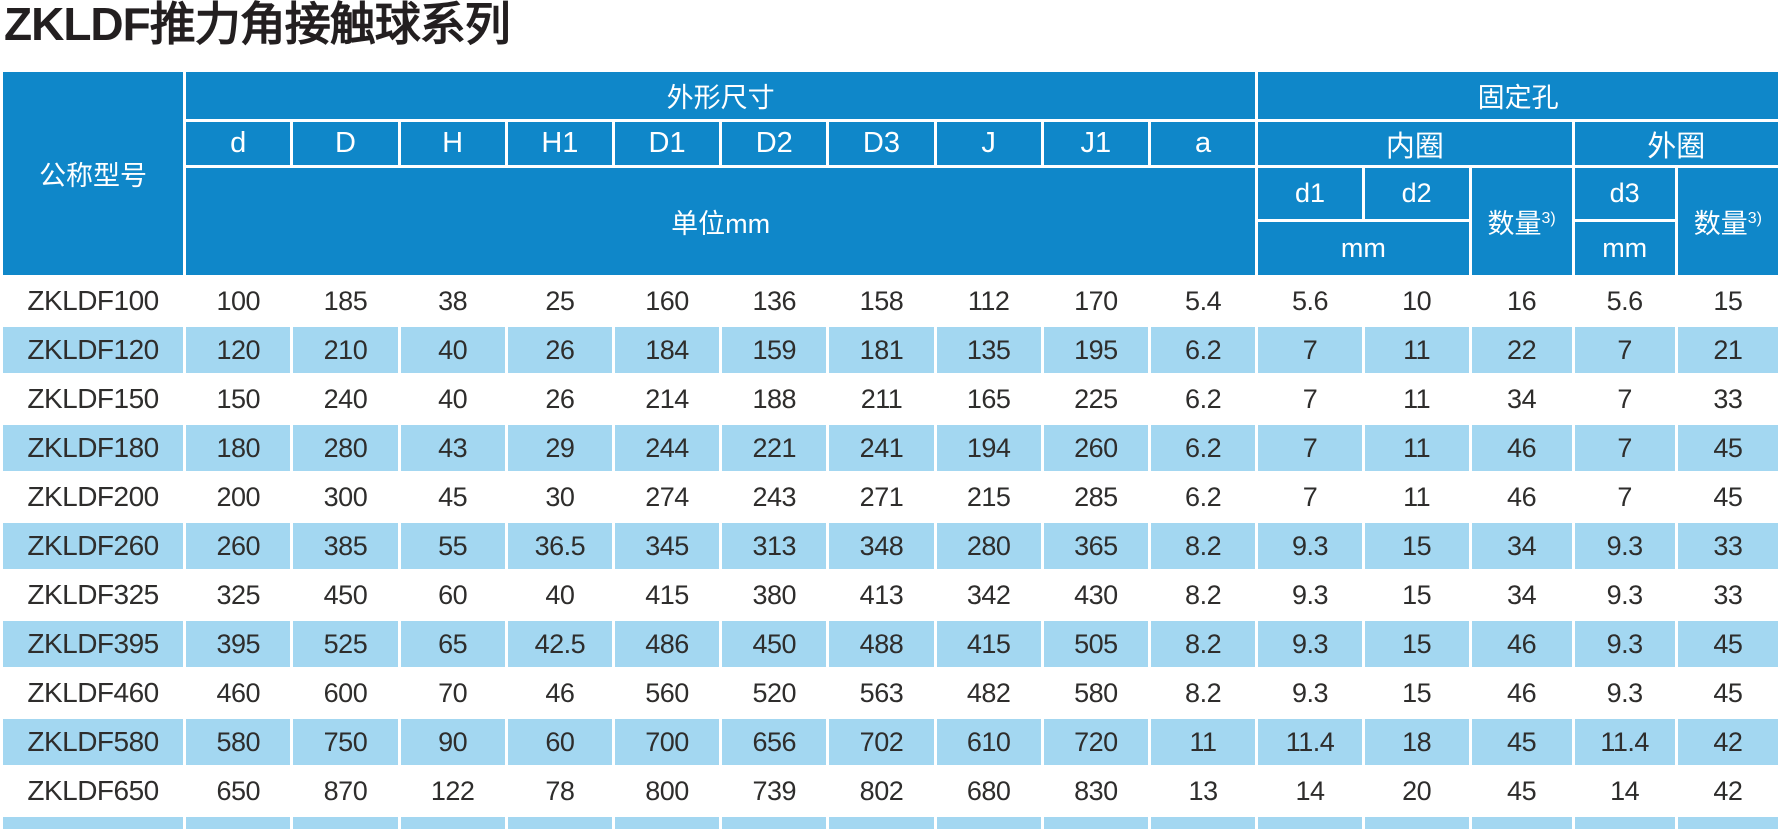  Describe the element at coordinates (93, 301) in the screenshot. I see `model-cell: ZKLDF100` at that location.